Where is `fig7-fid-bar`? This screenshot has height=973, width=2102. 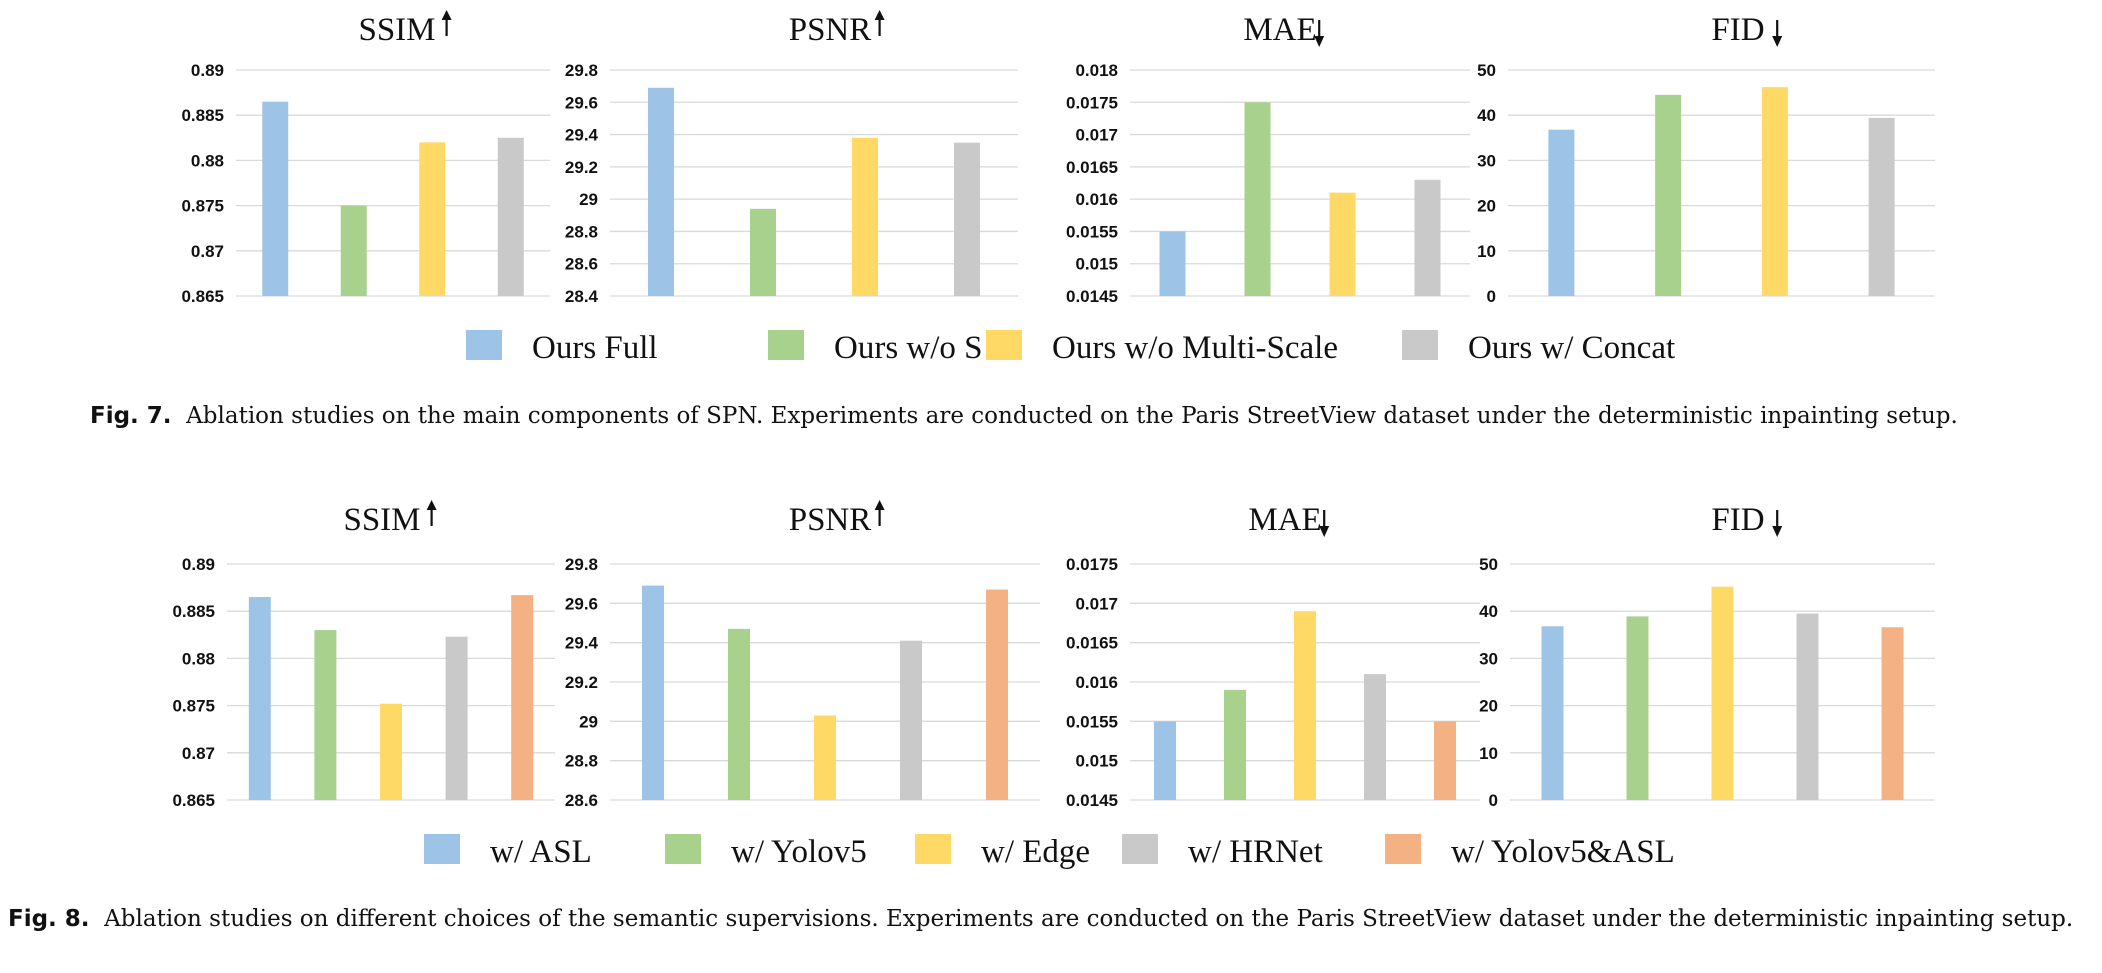
fig7-fid-bar is located at coordinates (1668, 195).